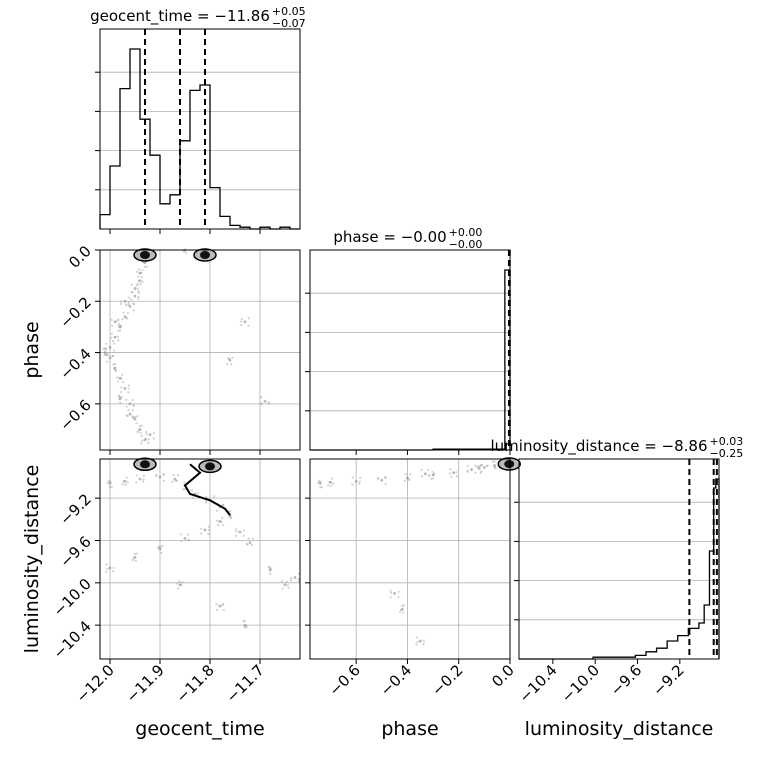 The width and height of the screenshot is (760, 764). Describe the element at coordinates (619, 729) in the screenshot. I see `xaxis-label-luminosity_distance: luminosity_distance` at that location.